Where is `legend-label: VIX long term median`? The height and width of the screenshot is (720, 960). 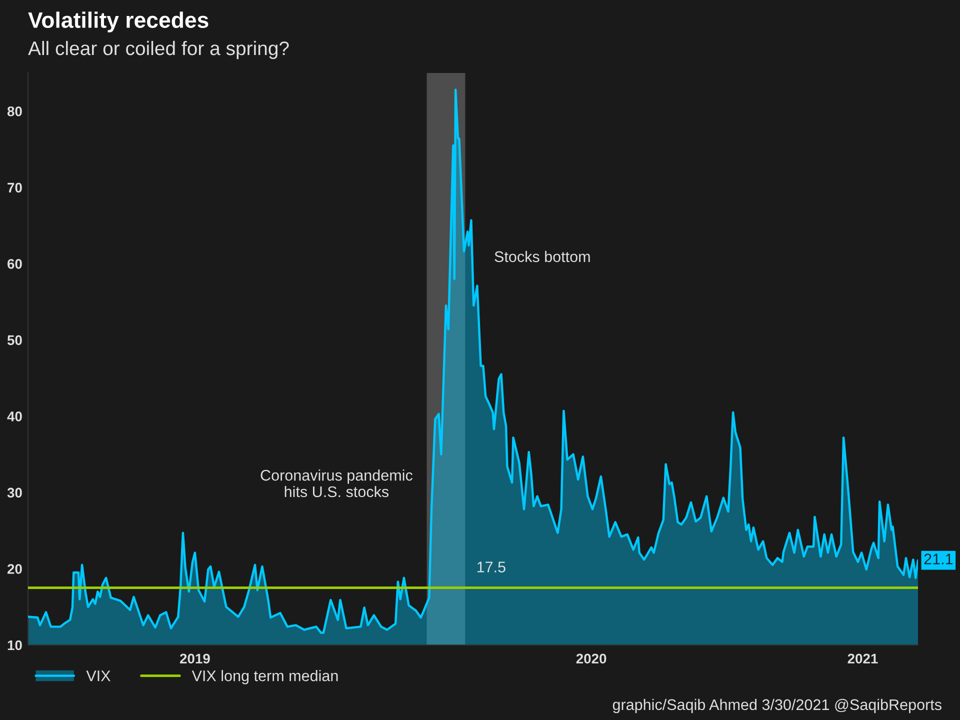
legend-label: VIX long term median is located at coordinates (265, 677).